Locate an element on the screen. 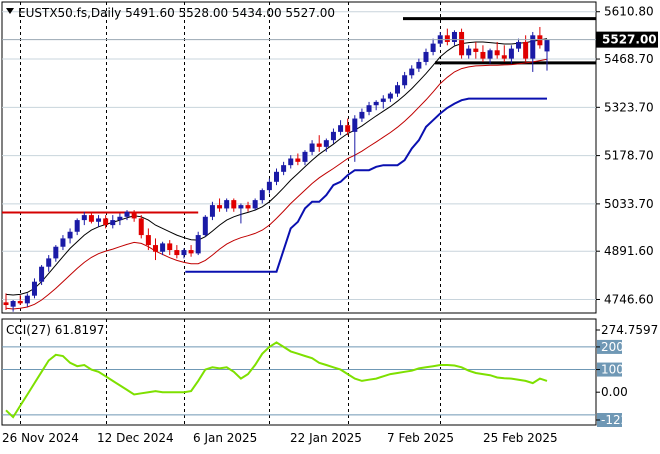 This screenshot has height=454, width=660. indicator-tick-label: 274.7597 is located at coordinates (629, 330).